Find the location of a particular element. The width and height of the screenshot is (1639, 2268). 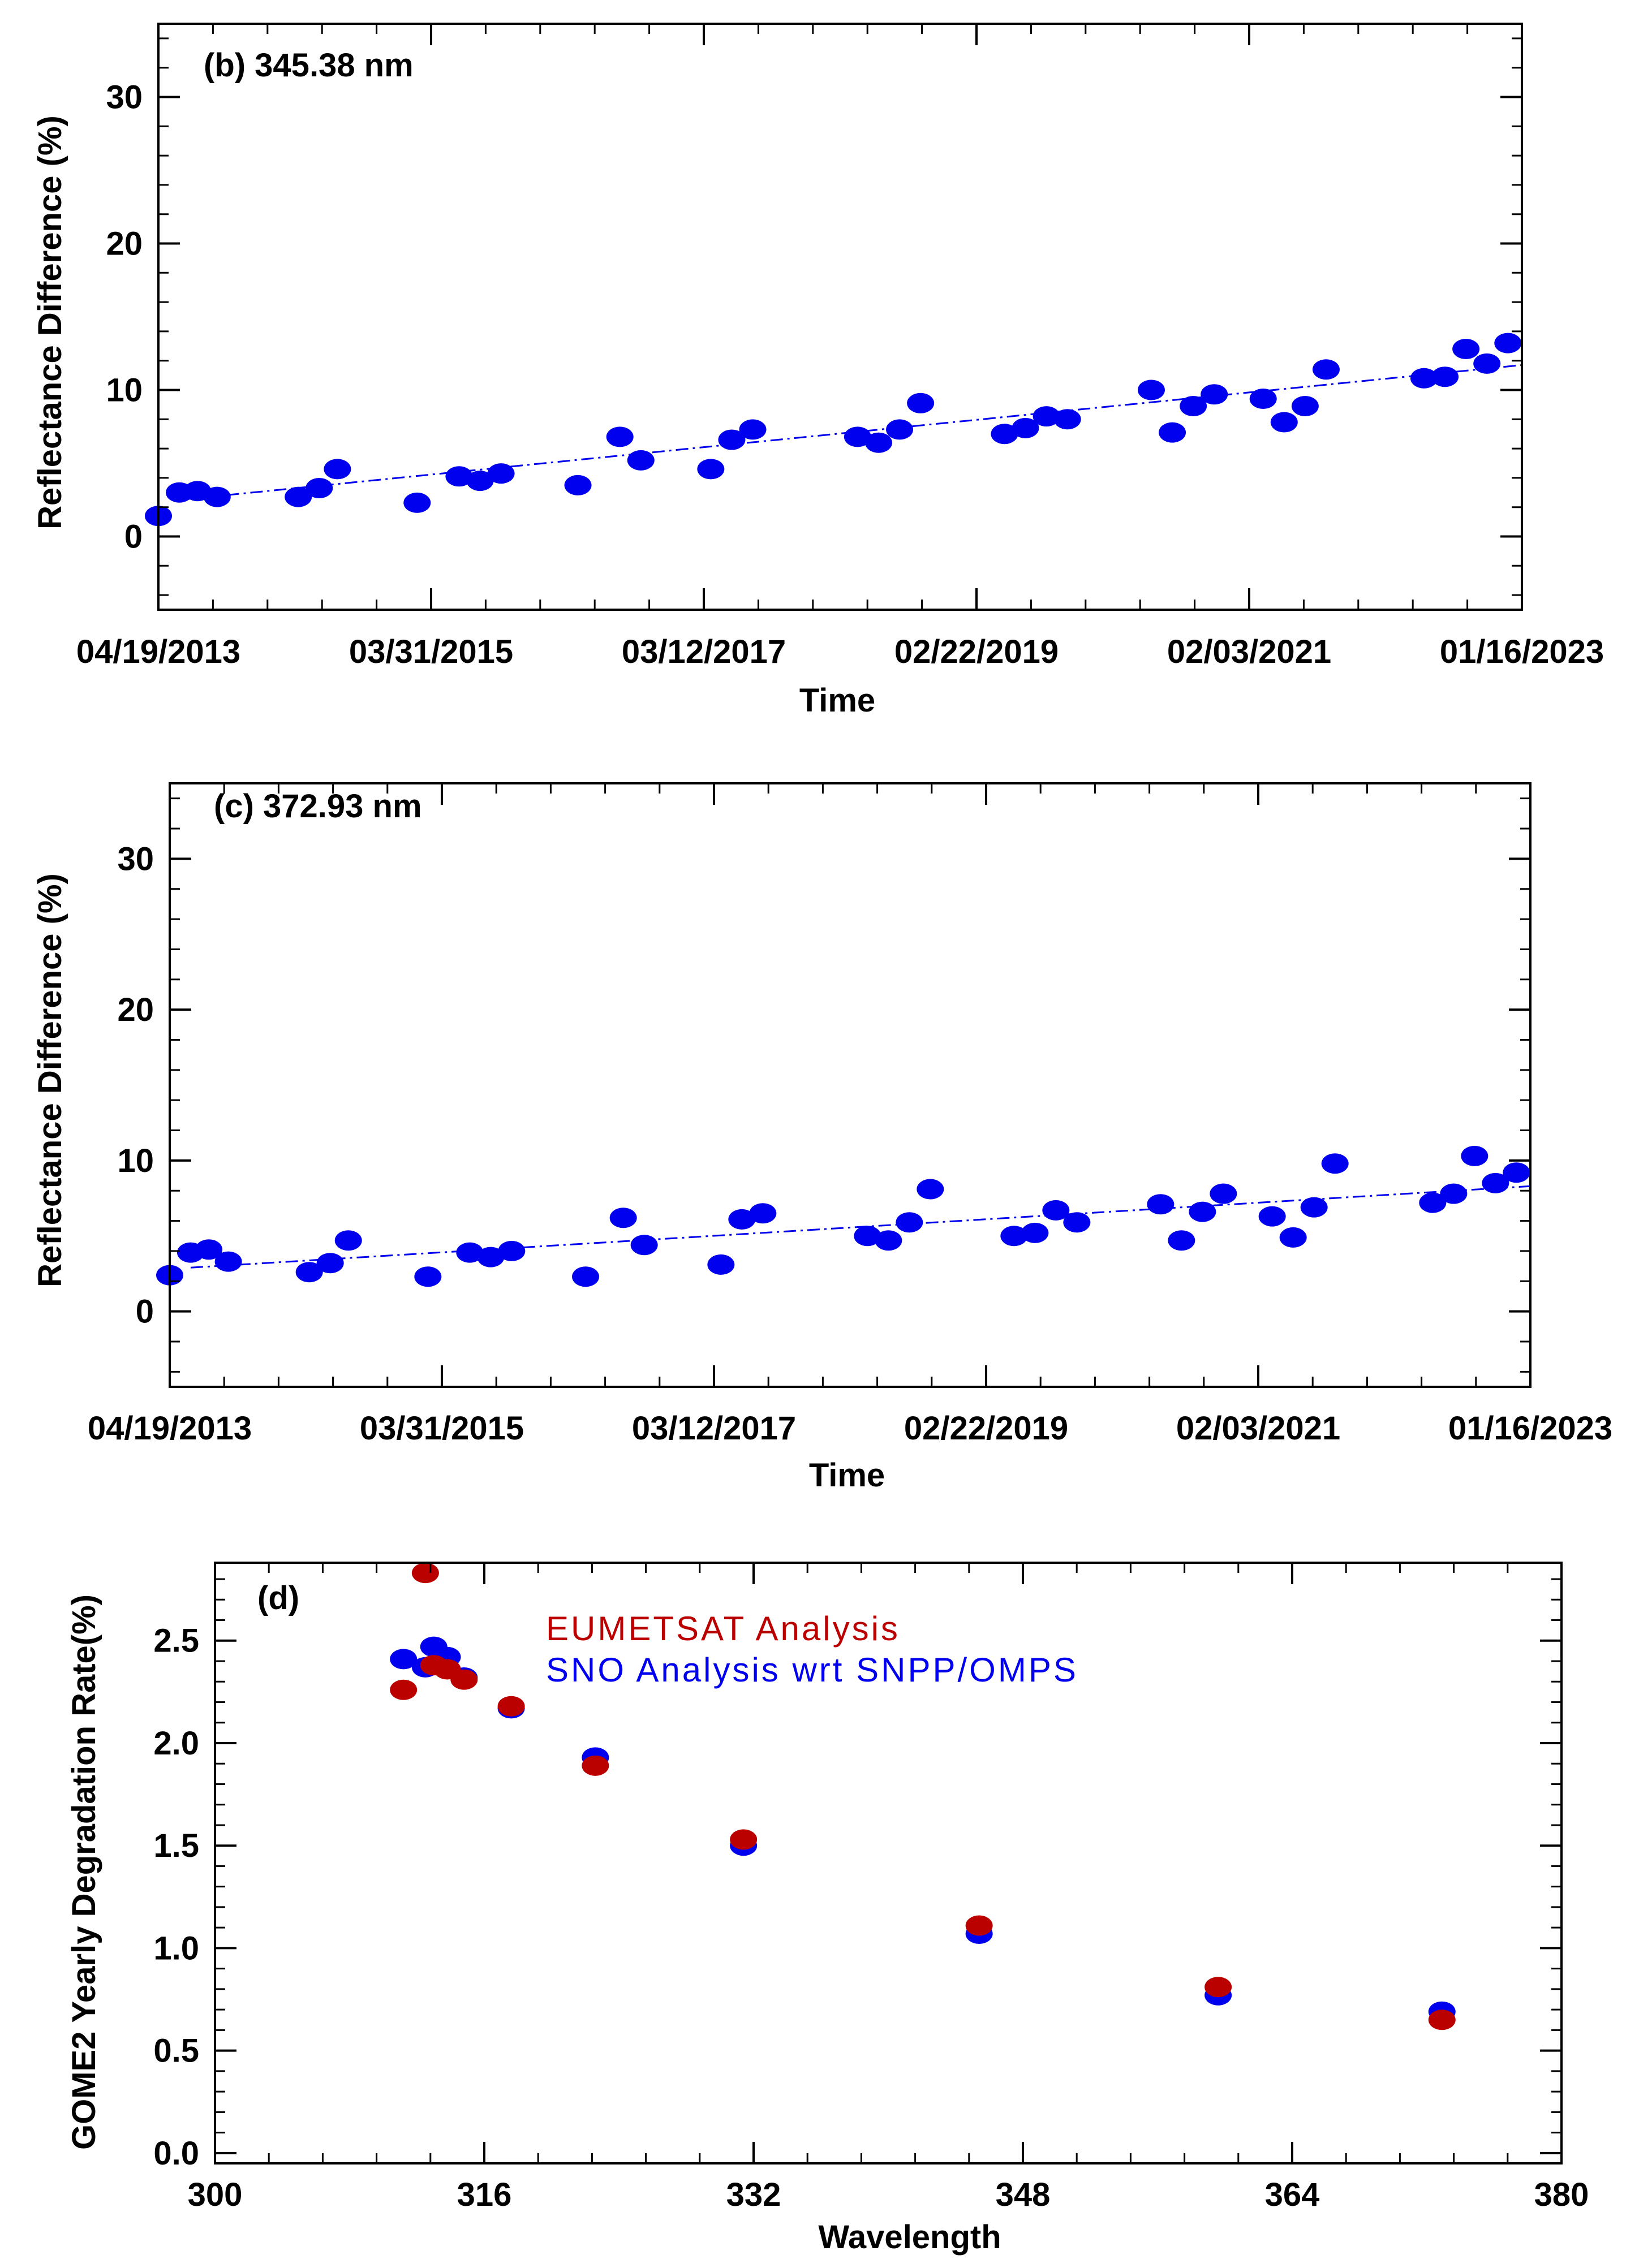

panel-d-title: (d) is located at coordinates (278, 1598).